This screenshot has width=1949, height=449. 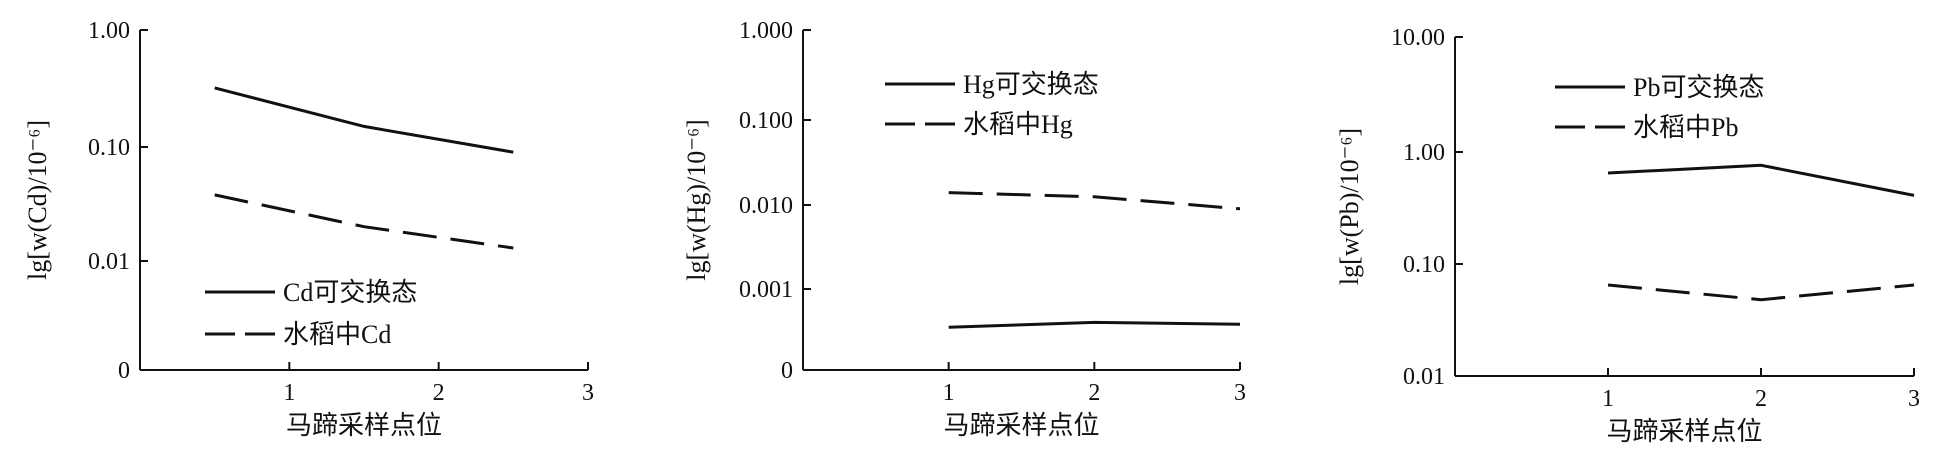 What do you see at coordinates (766, 290) in the screenshot?
I see `y-tick-label: 0.001` at bounding box center [766, 290].